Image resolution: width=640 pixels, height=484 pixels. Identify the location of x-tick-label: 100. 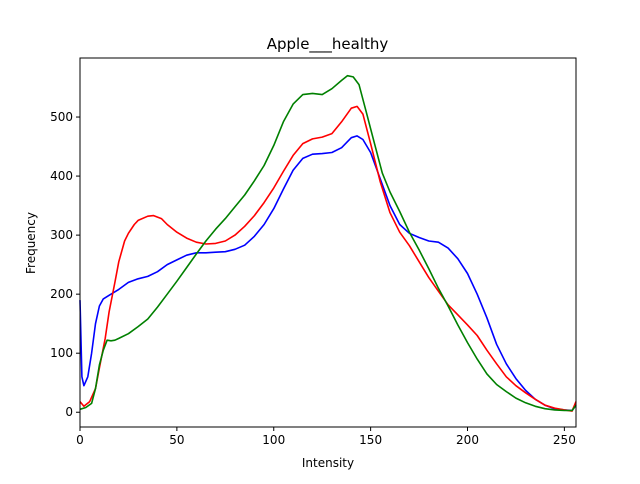
(273, 440).